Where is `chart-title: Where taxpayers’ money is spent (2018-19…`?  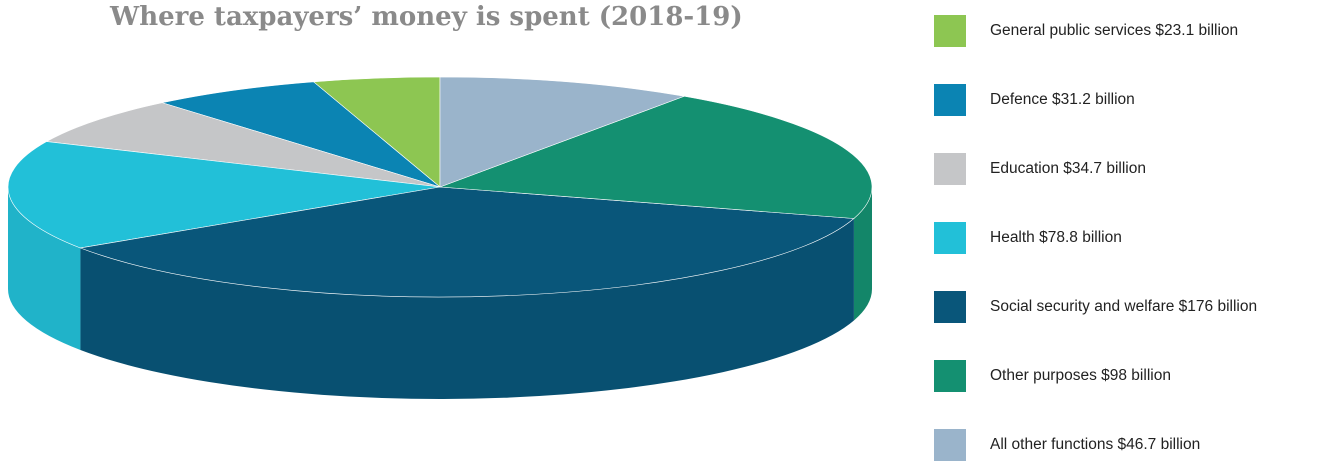 chart-title: Where taxpayers’ money is spent (2018-19… is located at coordinates (426, 17).